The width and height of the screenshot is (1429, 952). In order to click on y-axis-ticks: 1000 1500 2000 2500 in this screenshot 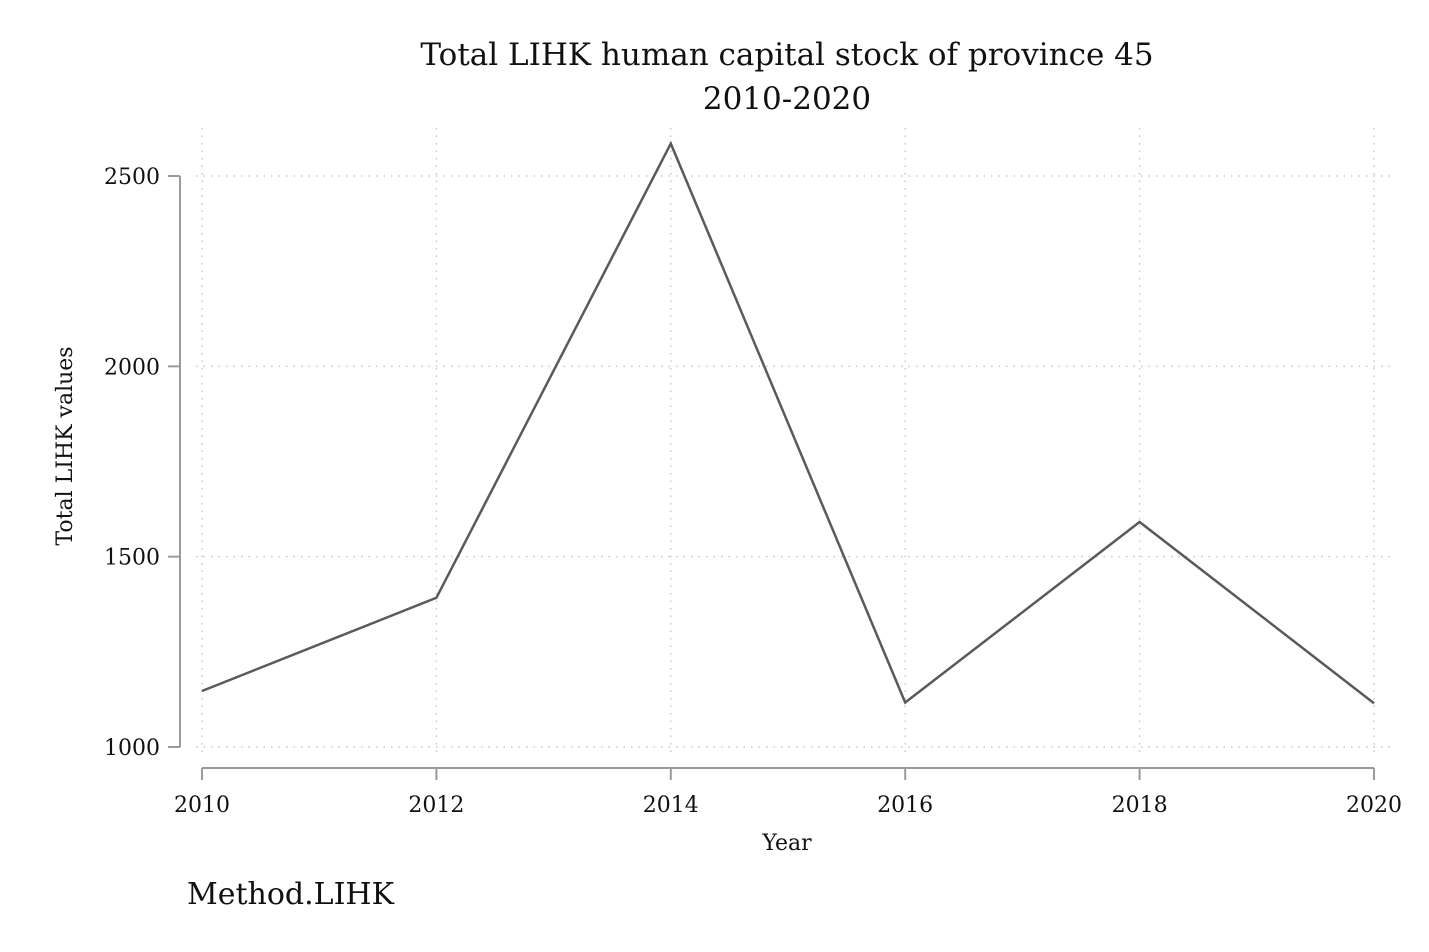, I will do `click(142, 463)`.